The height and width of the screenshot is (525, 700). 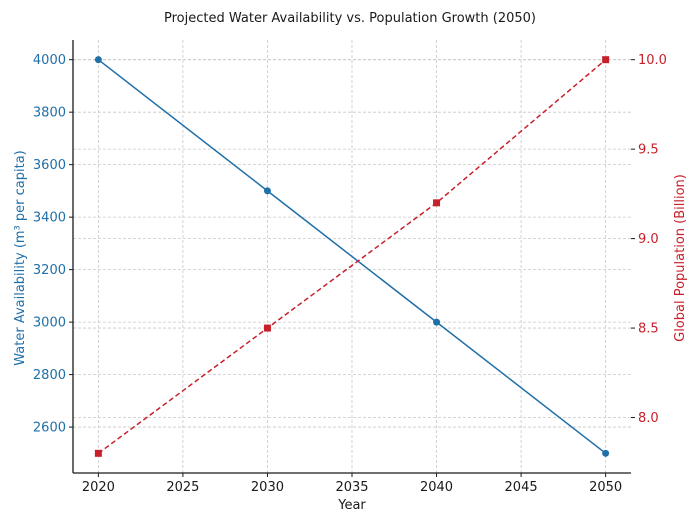 What do you see at coordinates (267, 487) in the screenshot?
I see `x-tick-label: 2030` at bounding box center [267, 487].